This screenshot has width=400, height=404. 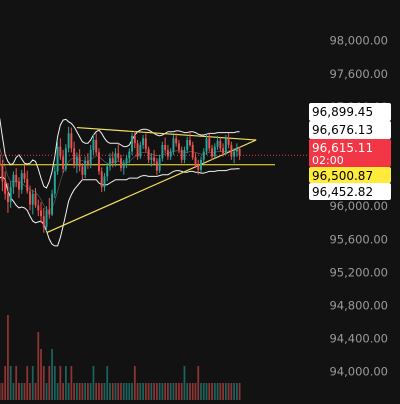 I want to click on bollinger-lower-label: 96,452.82, so click(x=350, y=191).